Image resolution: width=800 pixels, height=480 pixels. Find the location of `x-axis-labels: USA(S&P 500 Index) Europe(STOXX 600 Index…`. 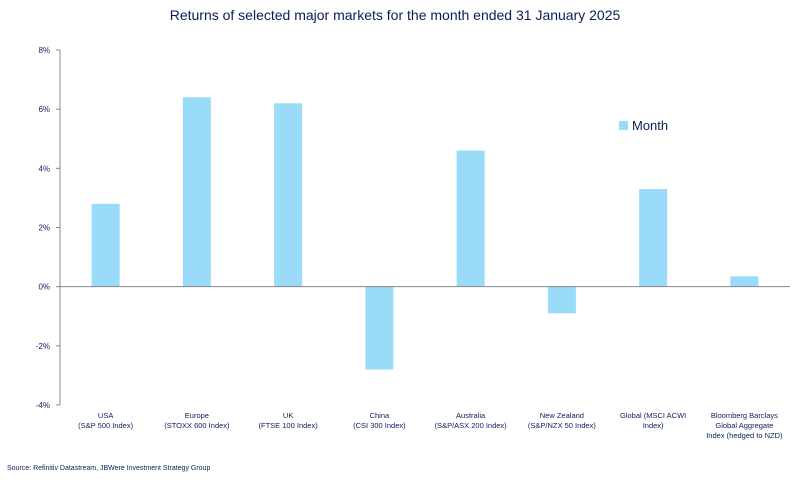

x-axis-labels: USA(S&P 500 Index) Europe(STOXX 600 Index… is located at coordinates (430, 425).